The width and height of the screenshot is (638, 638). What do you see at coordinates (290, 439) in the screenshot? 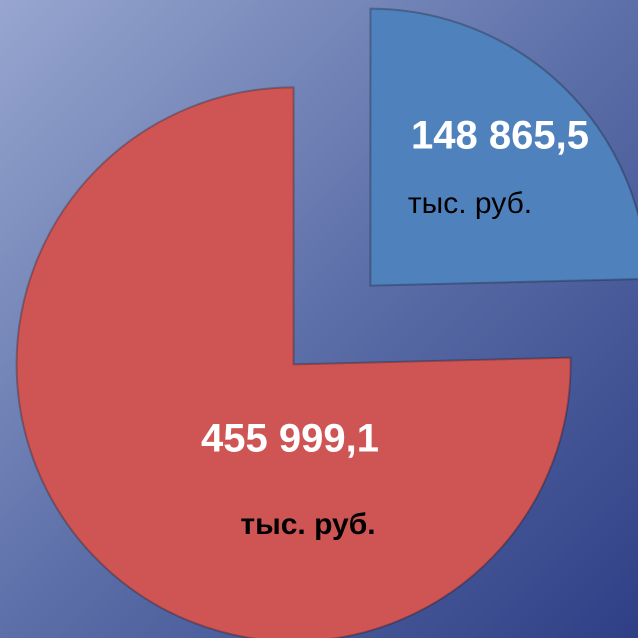
I see `slice-value-label: 455 999,1` at bounding box center [290, 439].